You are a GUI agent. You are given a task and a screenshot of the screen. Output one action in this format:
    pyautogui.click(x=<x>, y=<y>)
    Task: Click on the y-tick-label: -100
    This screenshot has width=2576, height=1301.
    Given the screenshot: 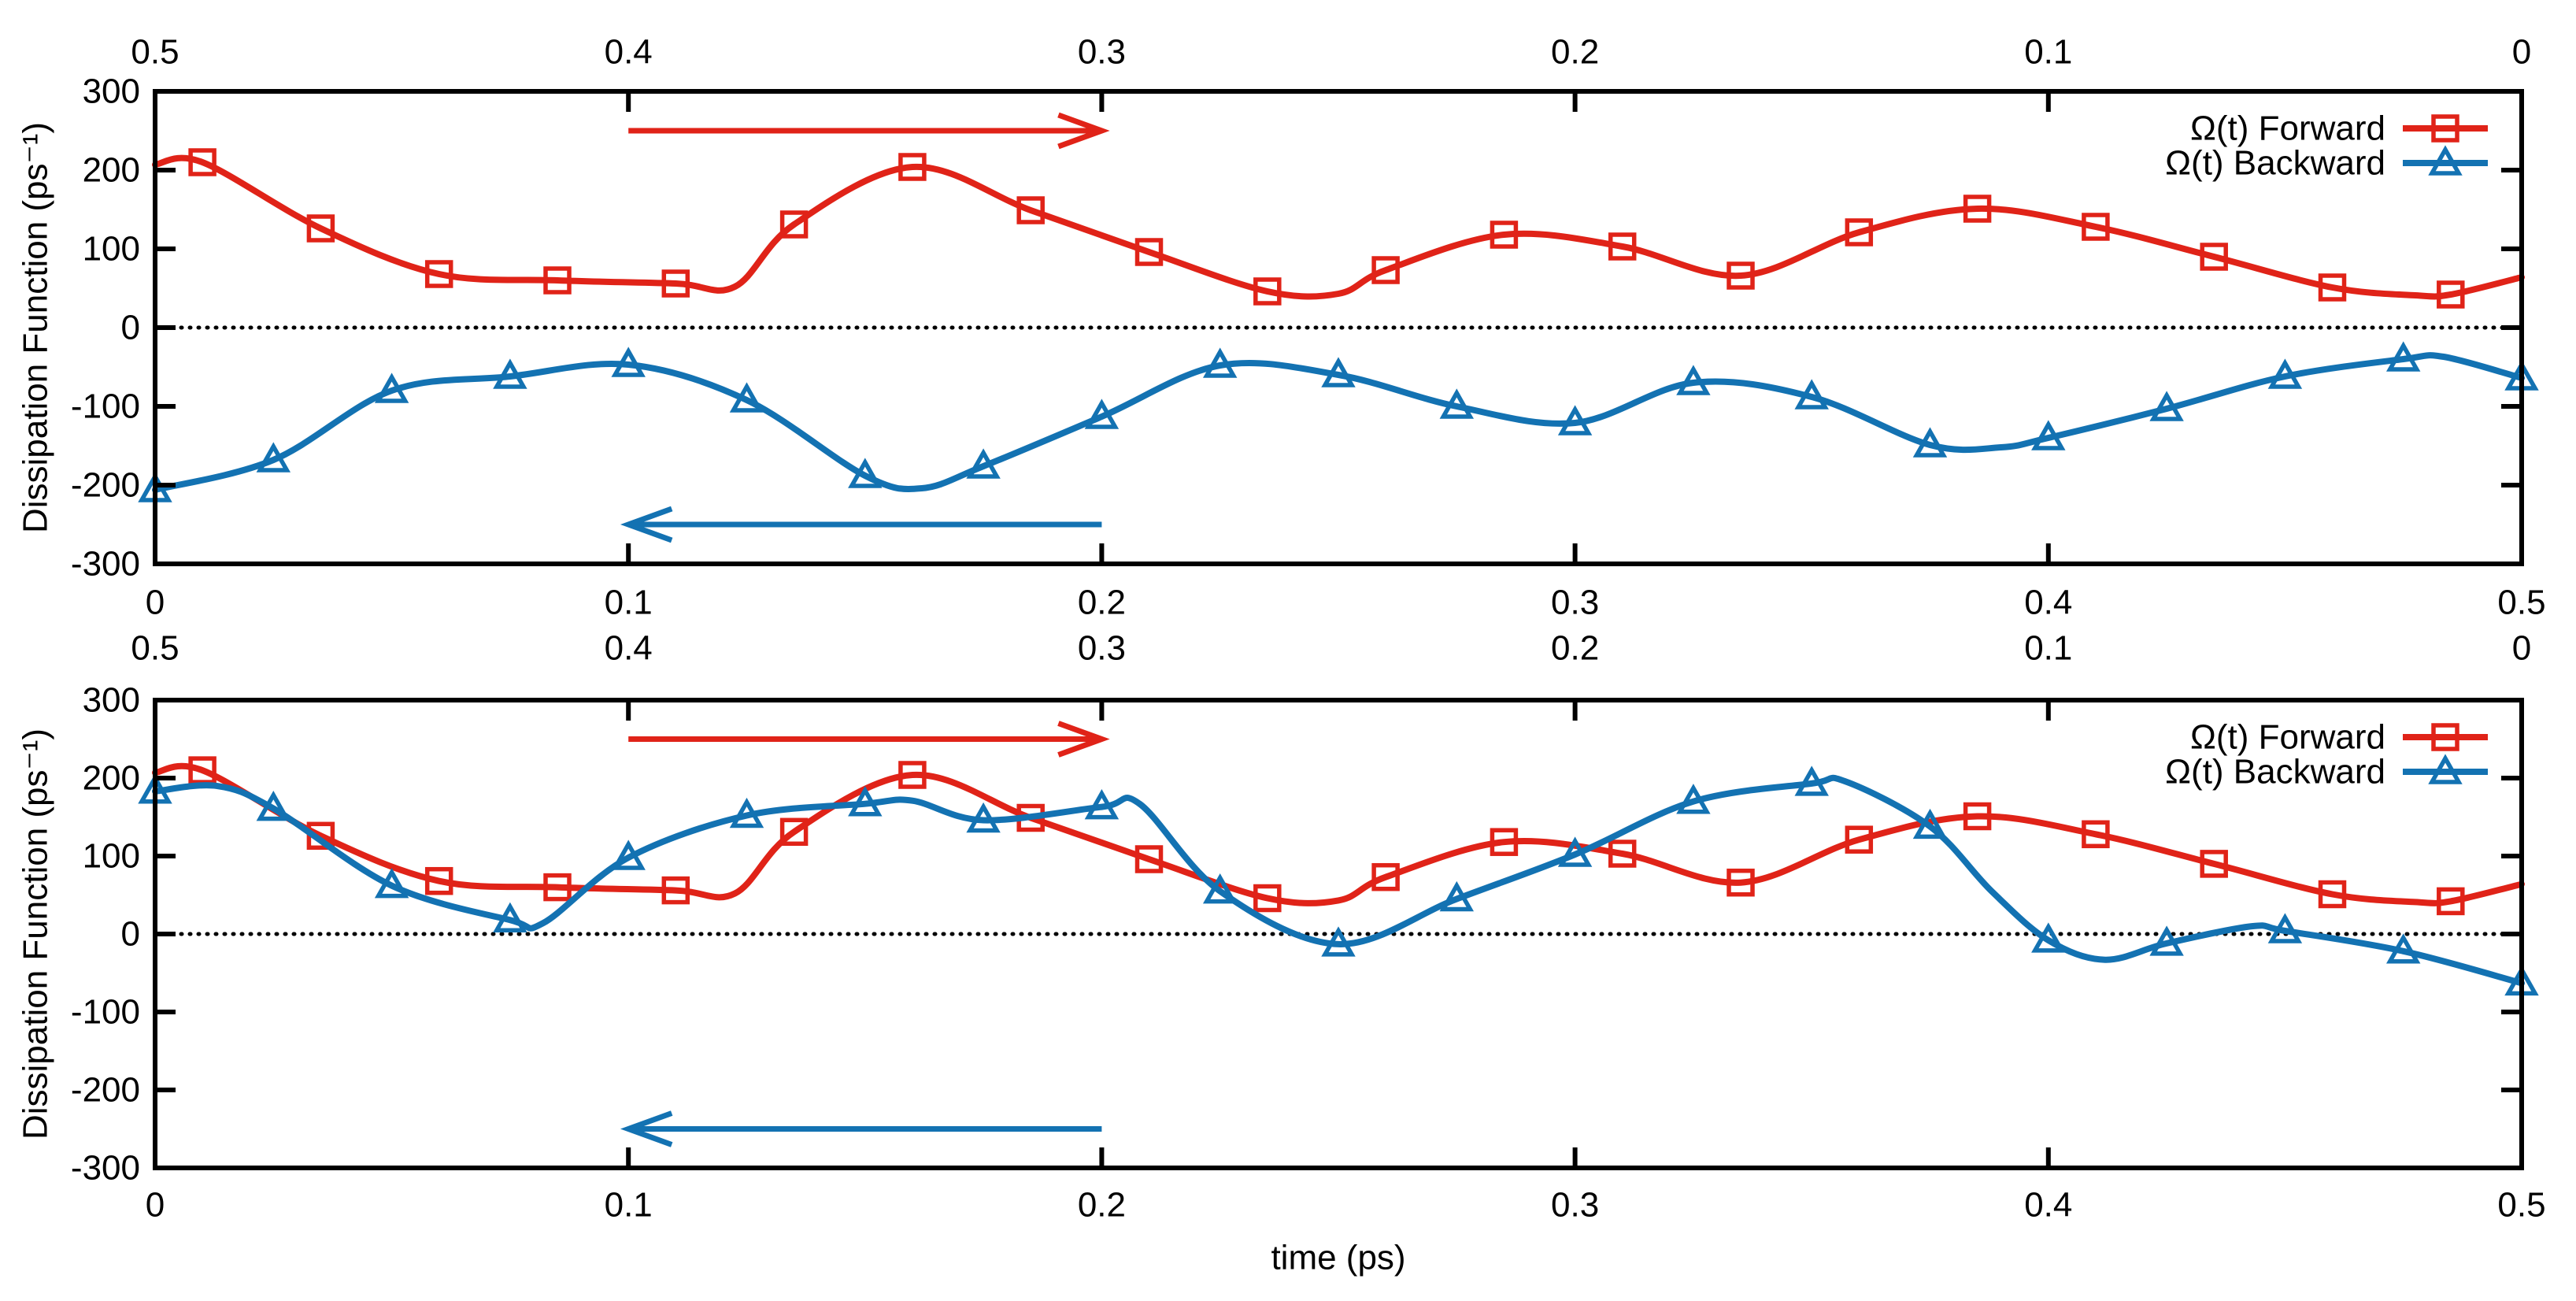 What is the action you would take?
    pyautogui.click(x=105, y=406)
    